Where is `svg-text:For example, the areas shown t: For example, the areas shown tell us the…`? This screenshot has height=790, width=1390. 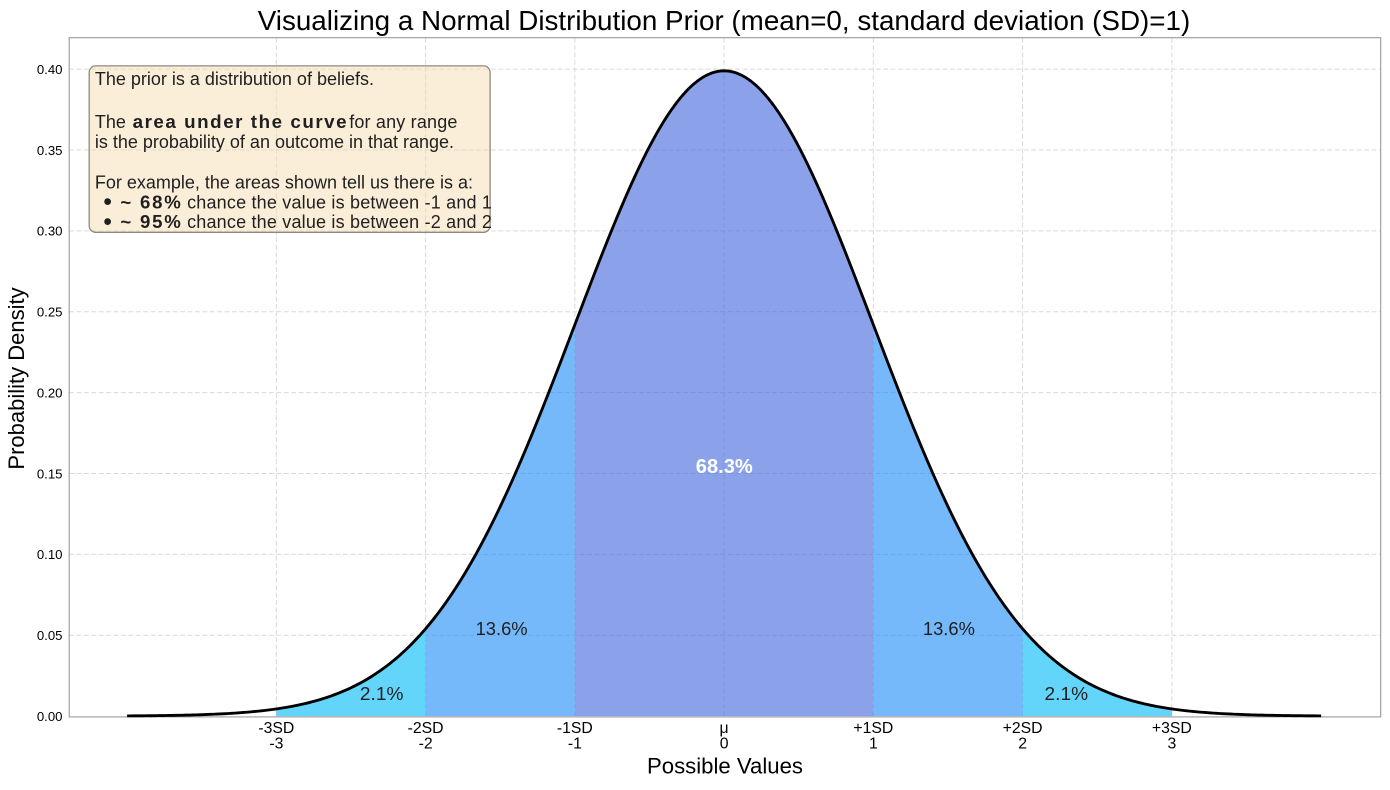
svg-text:For example, the areas shown t: For example, the areas shown tell us the… is located at coordinates (284, 183).